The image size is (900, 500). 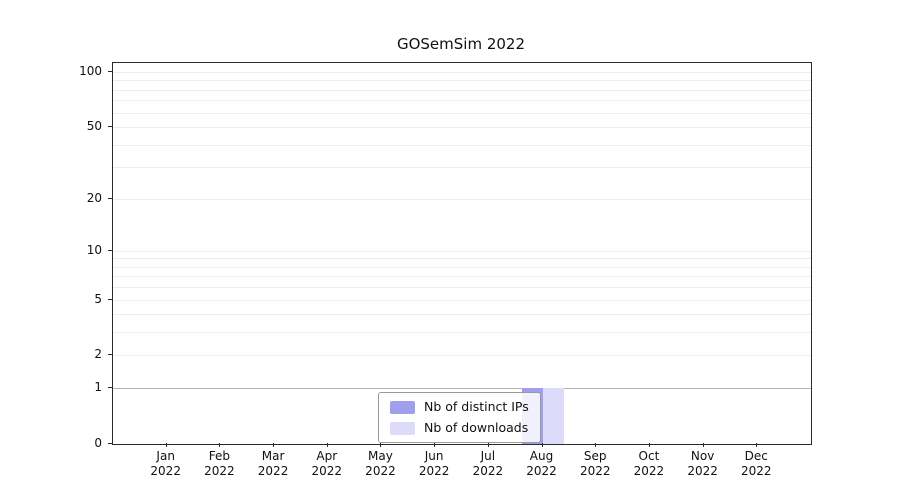 I want to click on gridline-emphasized, so click(x=462, y=389).